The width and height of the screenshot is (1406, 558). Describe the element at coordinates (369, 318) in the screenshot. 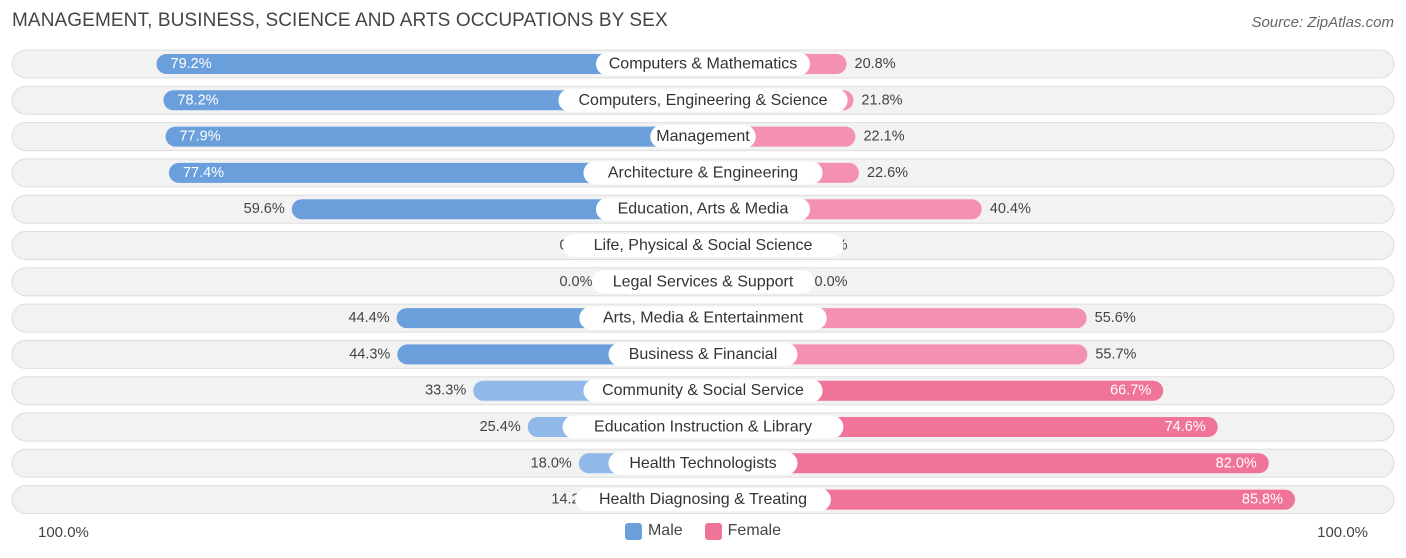

I see `data-label-male: 44.4%` at that location.